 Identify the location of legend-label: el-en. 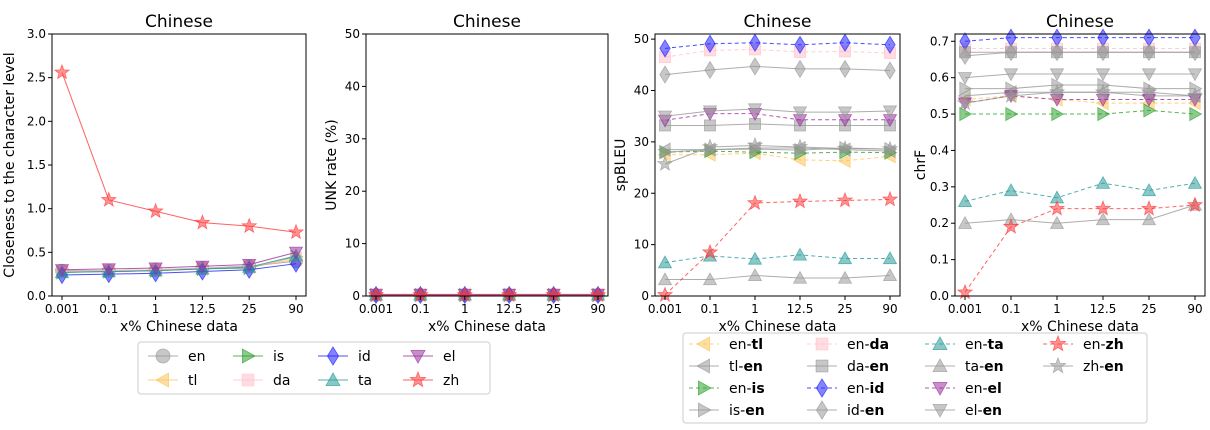
(983, 411).